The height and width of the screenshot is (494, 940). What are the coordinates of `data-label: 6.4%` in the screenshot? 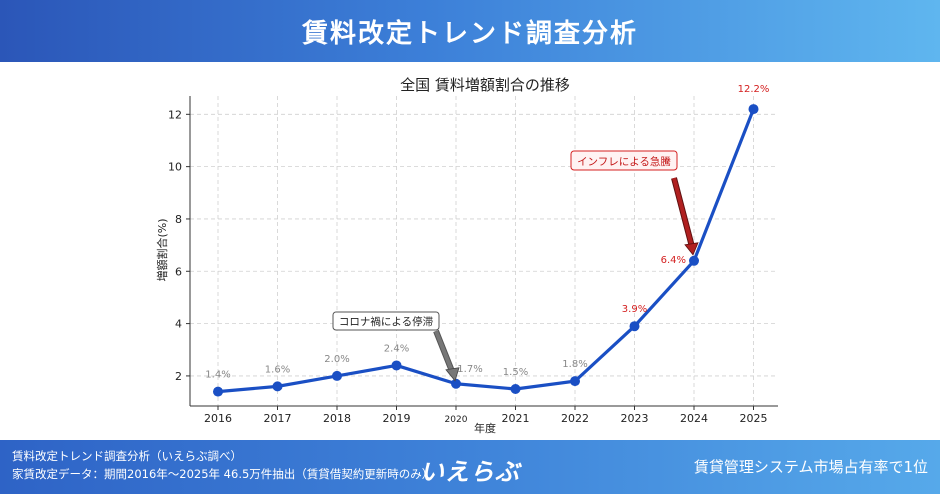 It's located at (673, 260).